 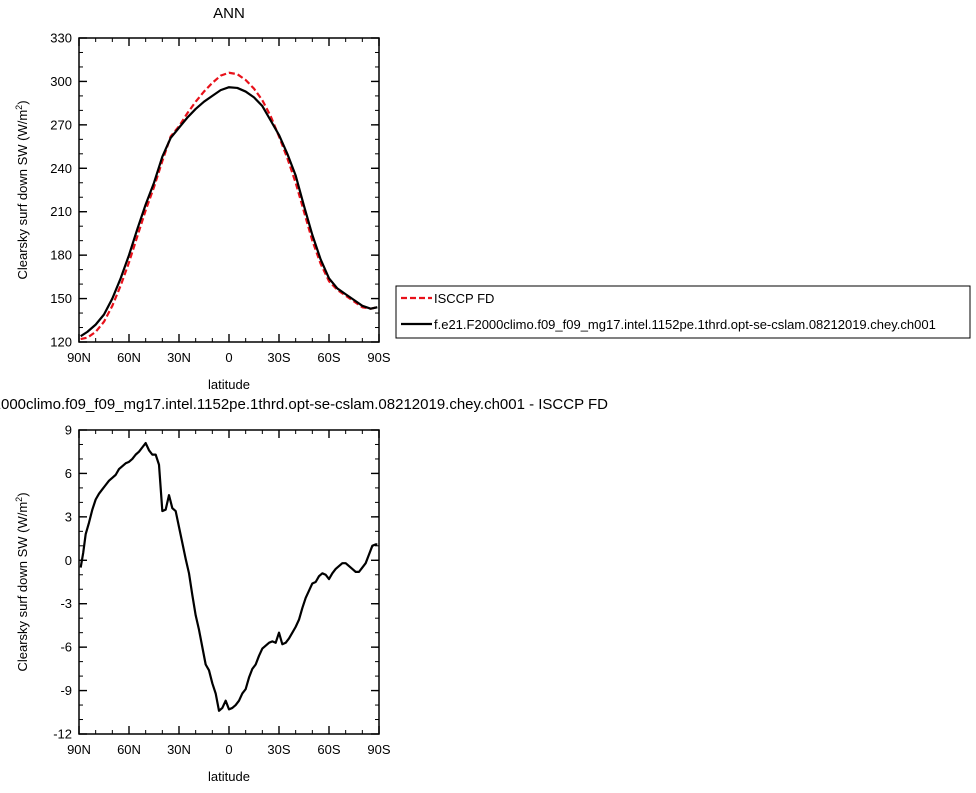 What do you see at coordinates (61, 298) in the screenshot?
I see `y-tick-label: 150` at bounding box center [61, 298].